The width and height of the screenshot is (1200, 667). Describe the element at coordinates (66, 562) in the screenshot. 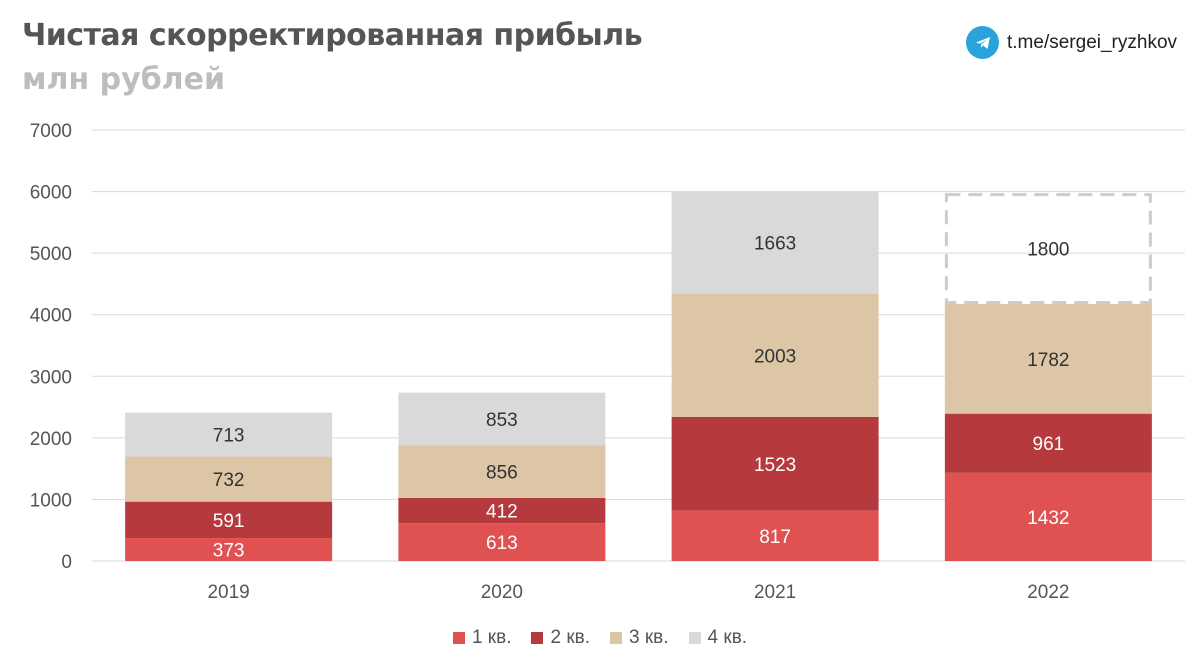

I see `y-tick-label: 0` at that location.